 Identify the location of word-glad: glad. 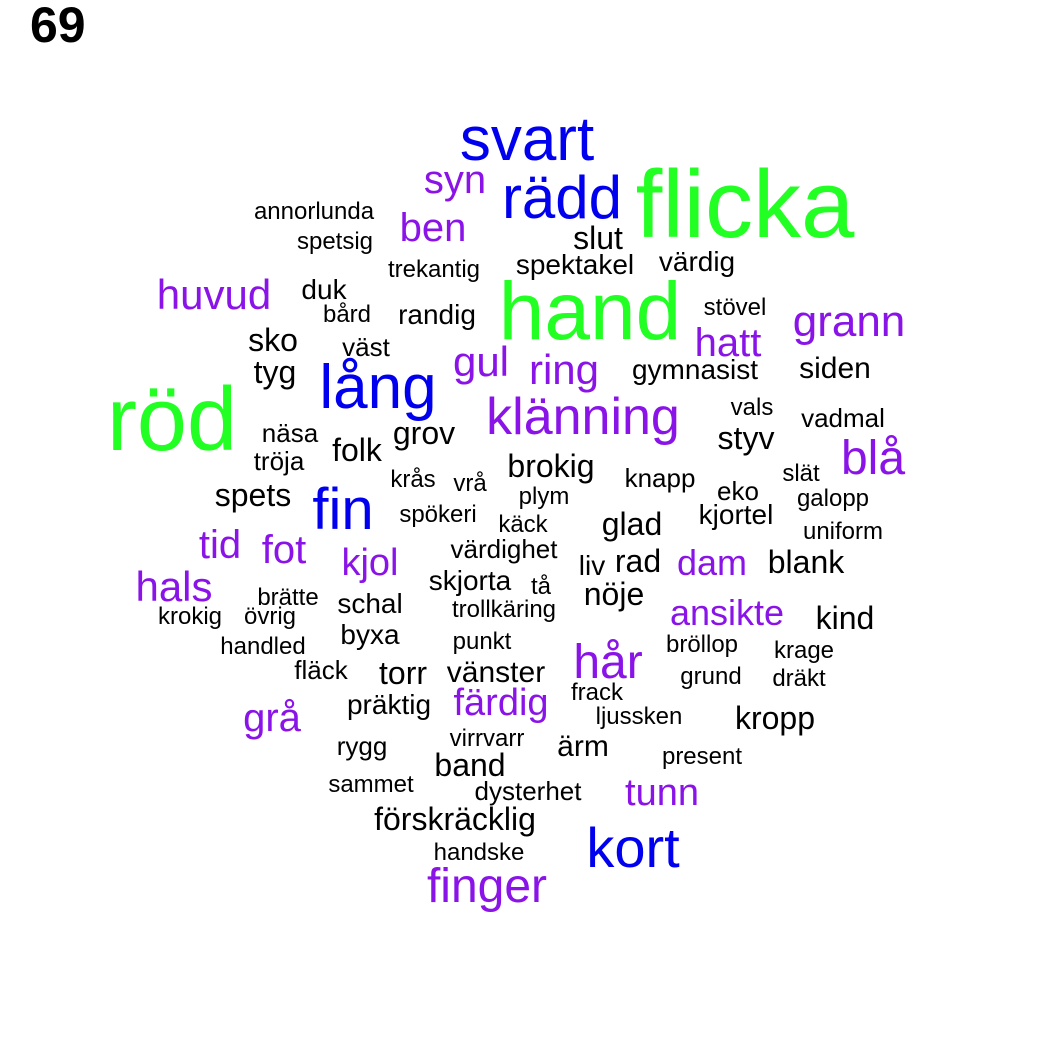
(632, 524).